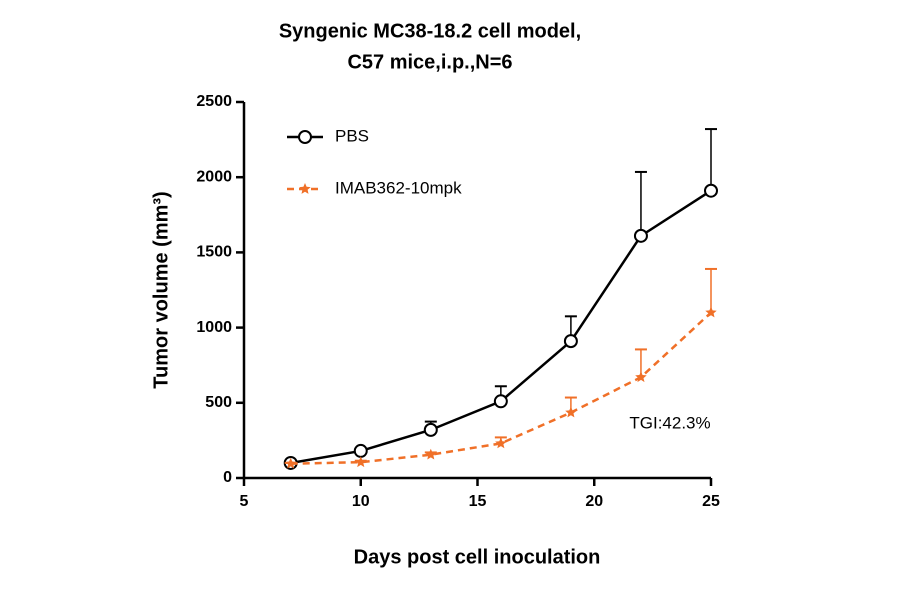  Describe the element at coordinates (244, 501) in the screenshot. I see `x-tick-label: 5` at that location.